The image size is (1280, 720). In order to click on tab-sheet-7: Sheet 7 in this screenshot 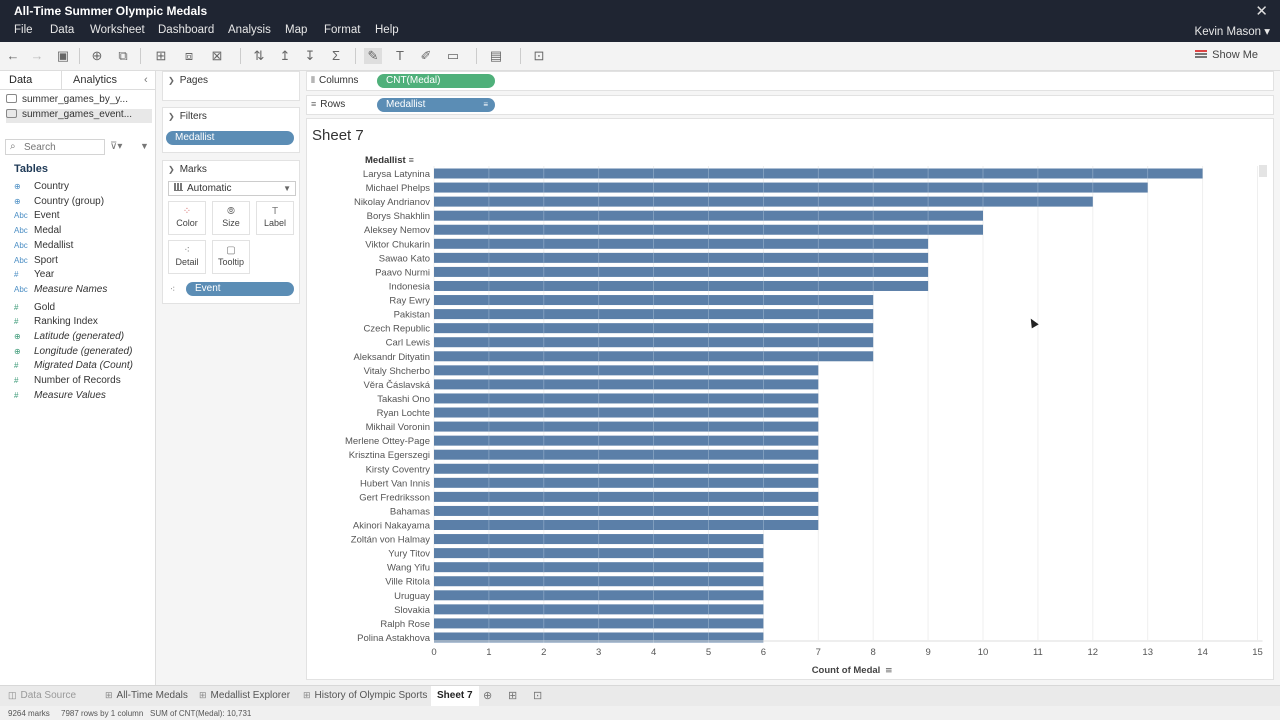, I will do `click(455, 696)`.